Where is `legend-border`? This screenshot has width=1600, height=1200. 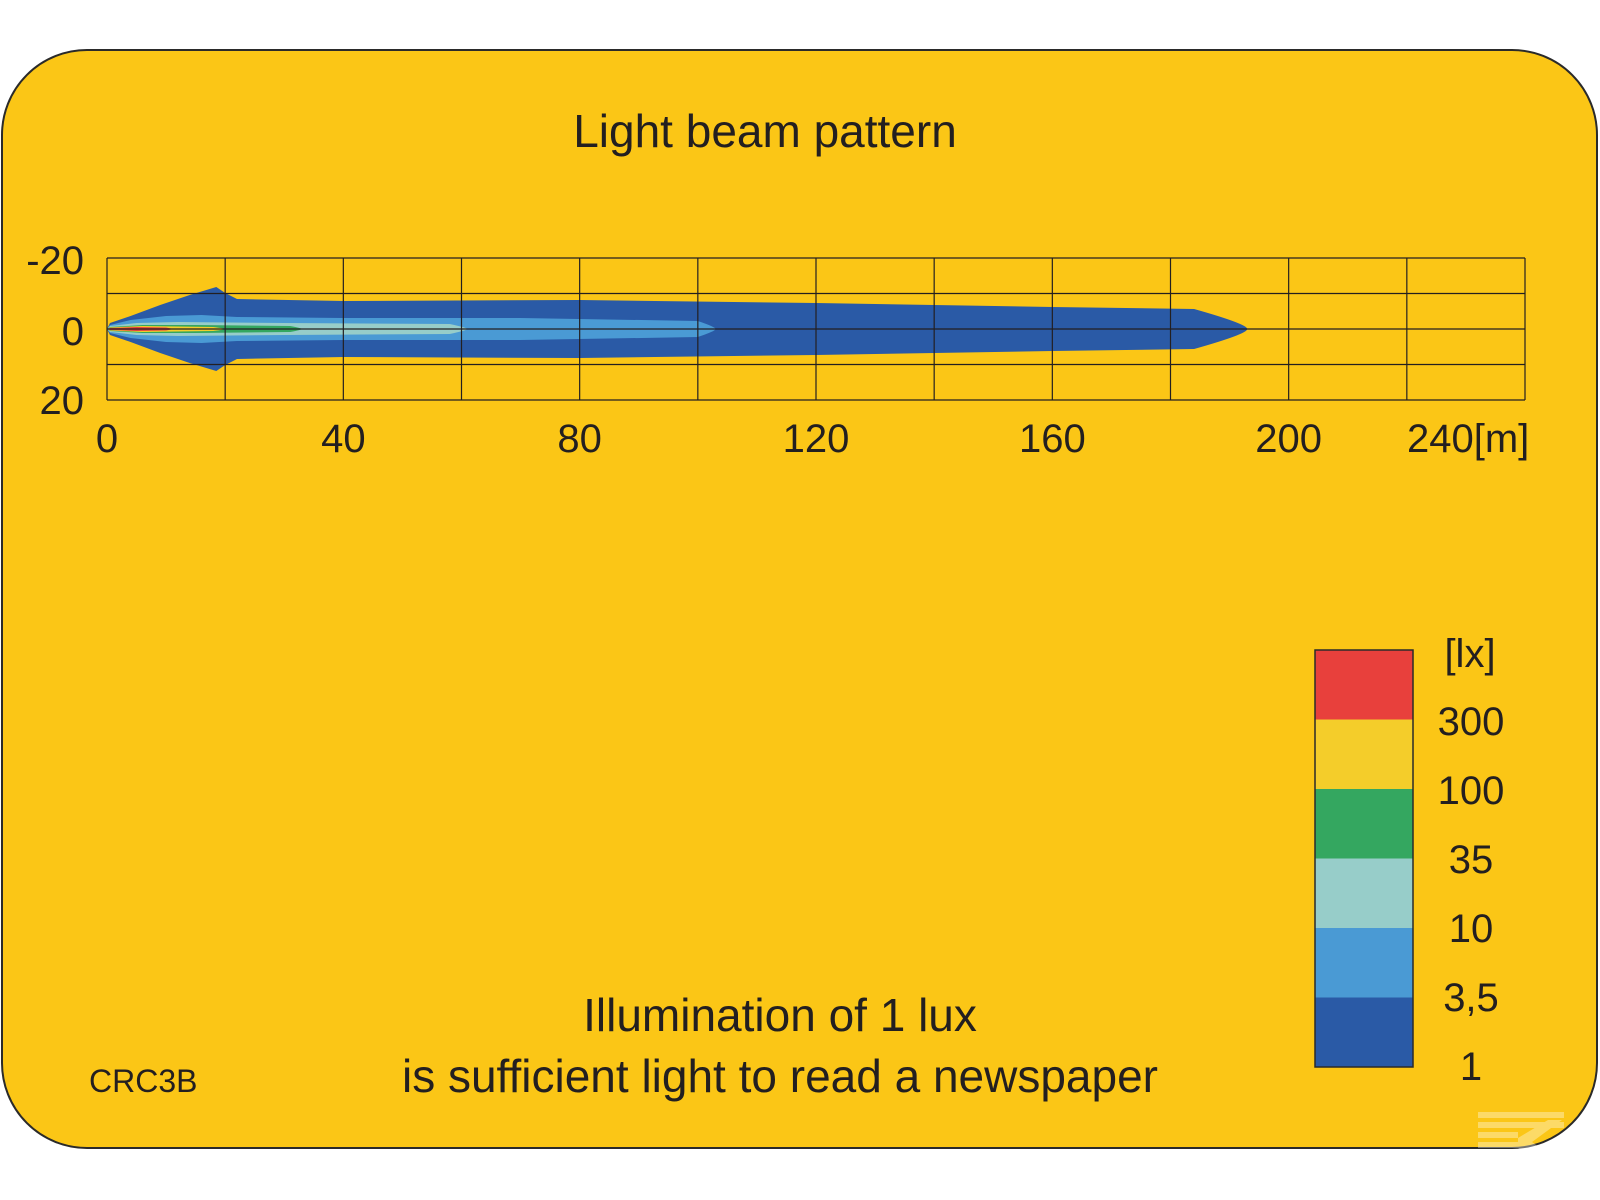
legend-border is located at coordinates (1364, 858).